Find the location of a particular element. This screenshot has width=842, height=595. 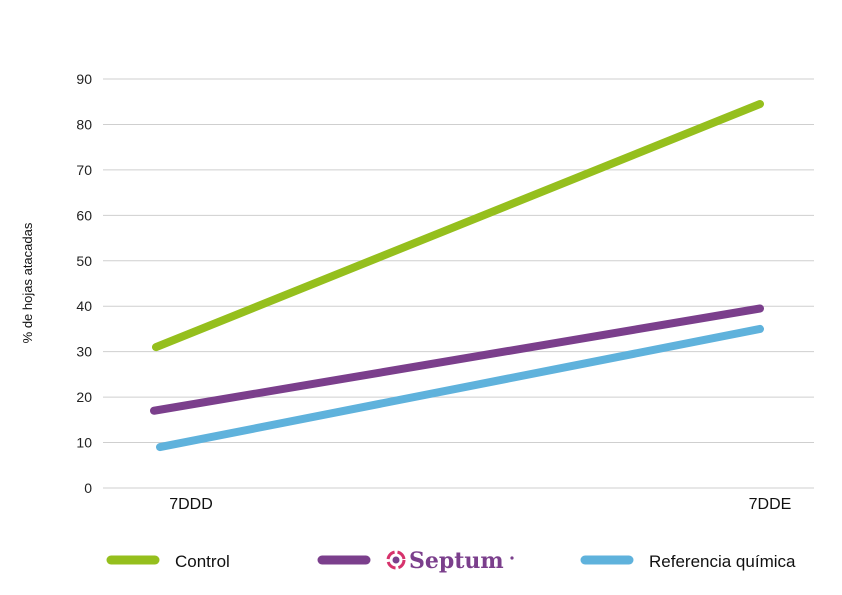

y-tick-label: 70 is located at coordinates (84, 170).